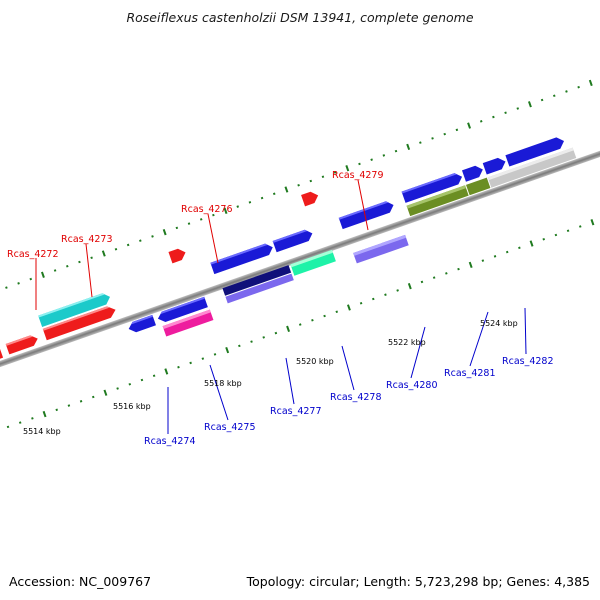  I want to click on gene-label-rcas-4275: Rcas_4275, so click(230, 427).